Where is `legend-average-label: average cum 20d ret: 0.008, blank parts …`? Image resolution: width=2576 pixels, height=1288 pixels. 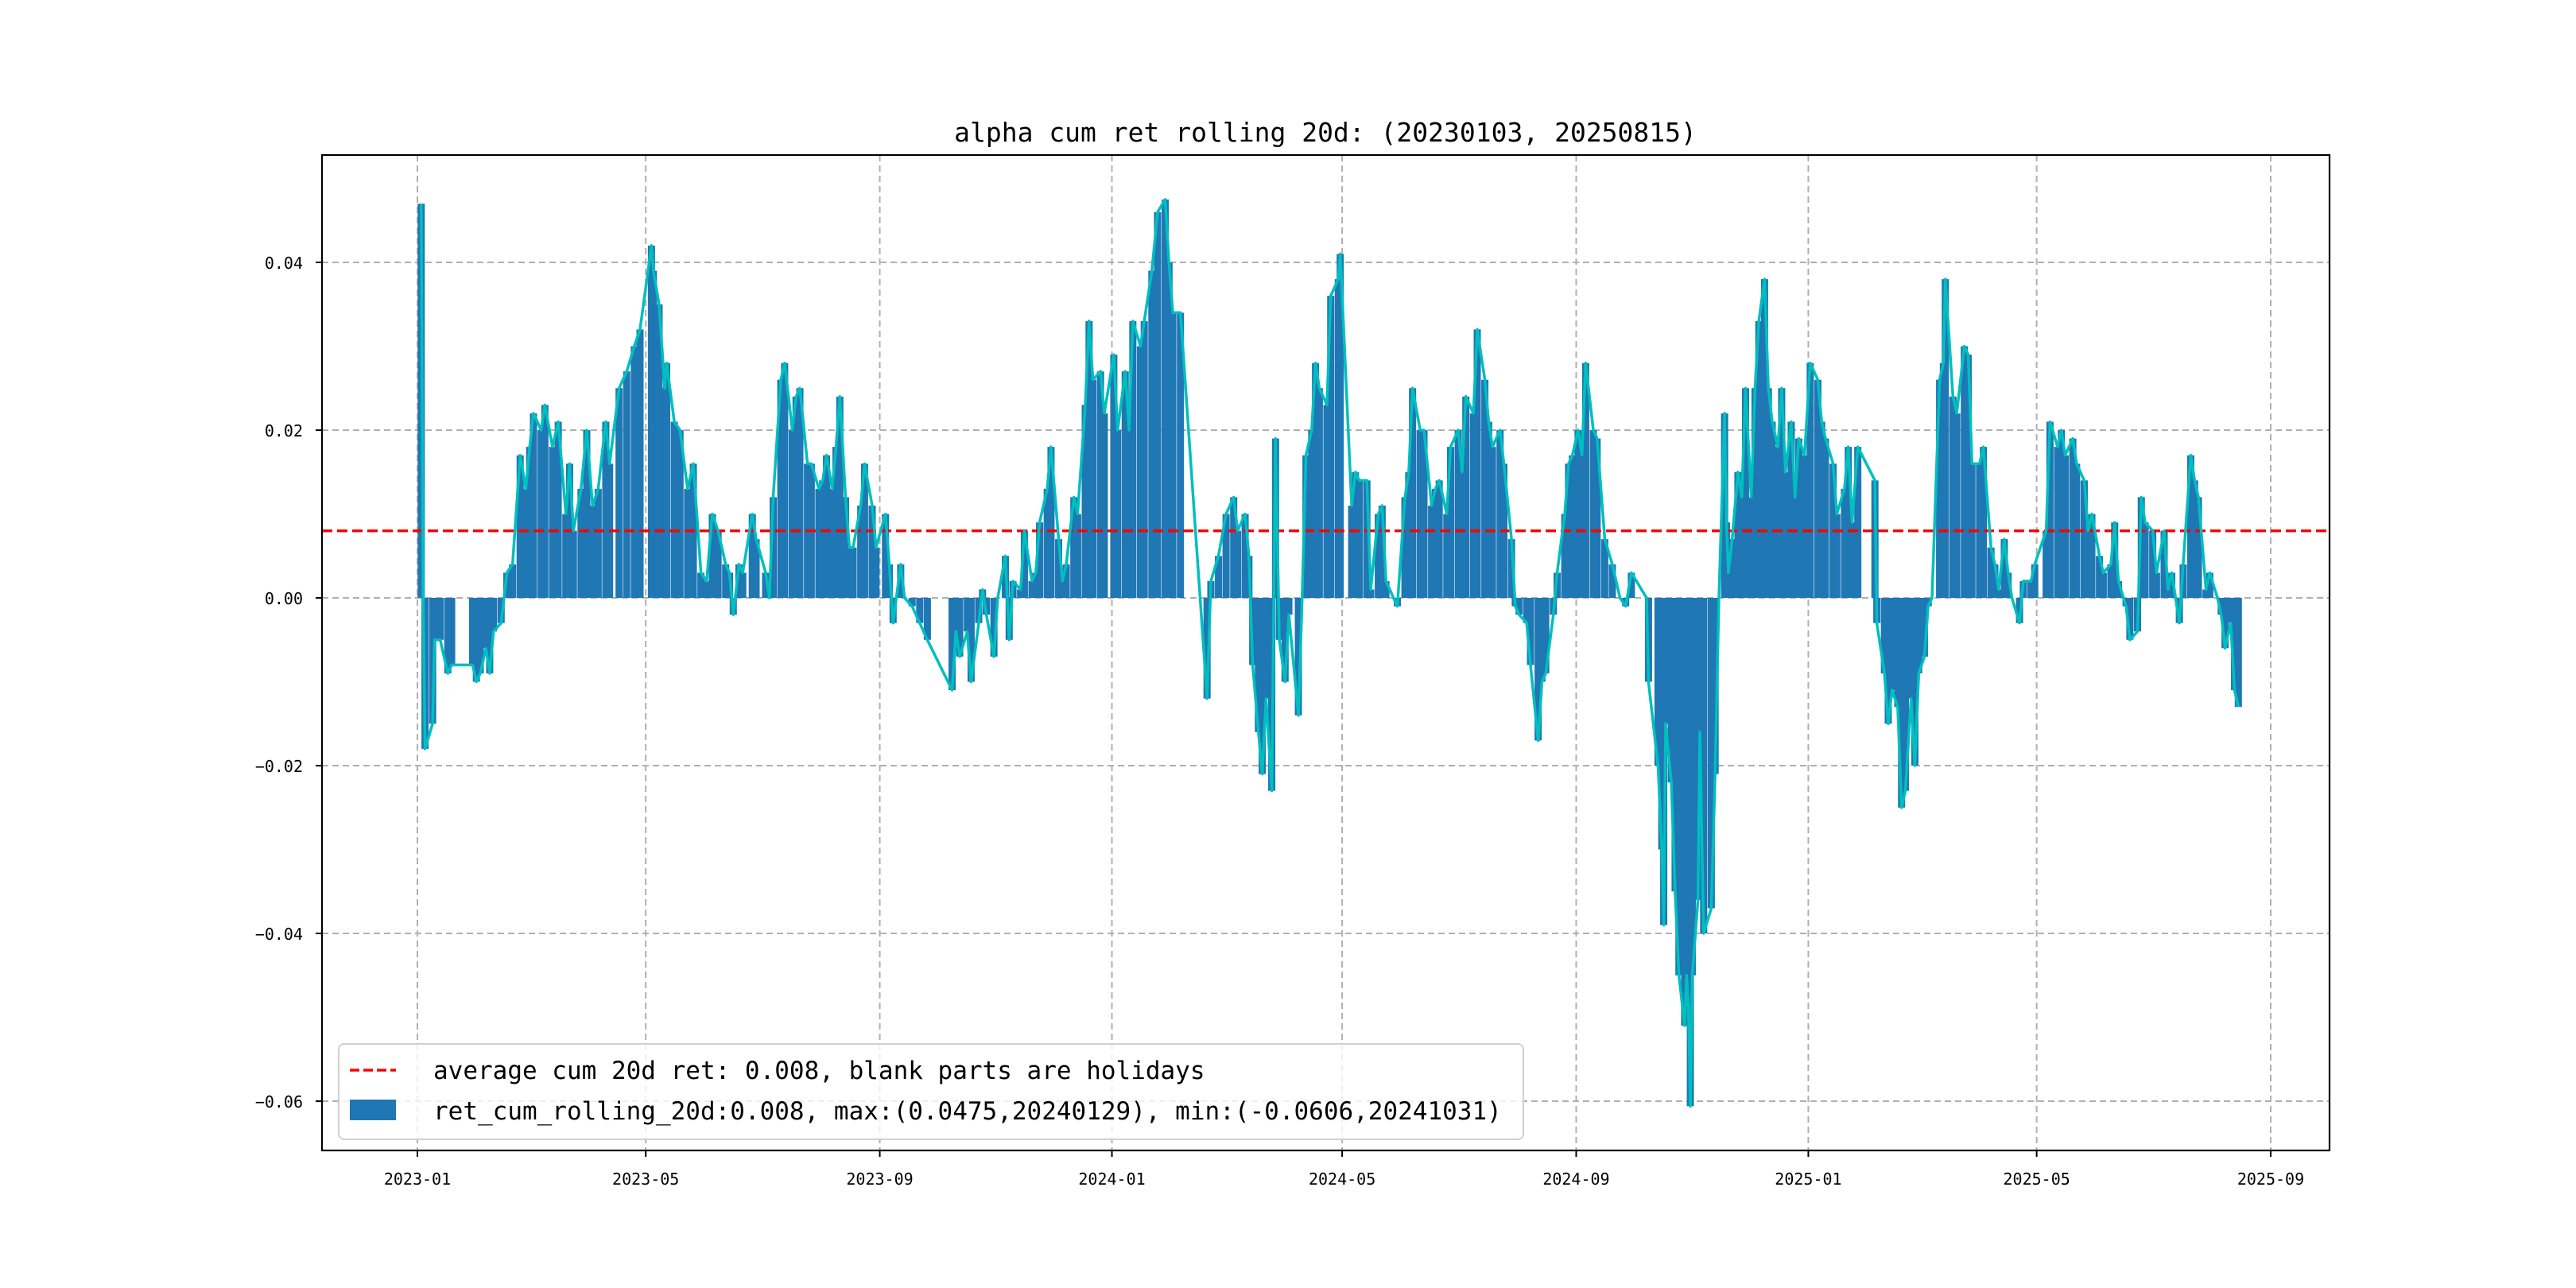 legend-average-label: average cum 20d ret: 0.008, blank parts … is located at coordinates (819, 1071).